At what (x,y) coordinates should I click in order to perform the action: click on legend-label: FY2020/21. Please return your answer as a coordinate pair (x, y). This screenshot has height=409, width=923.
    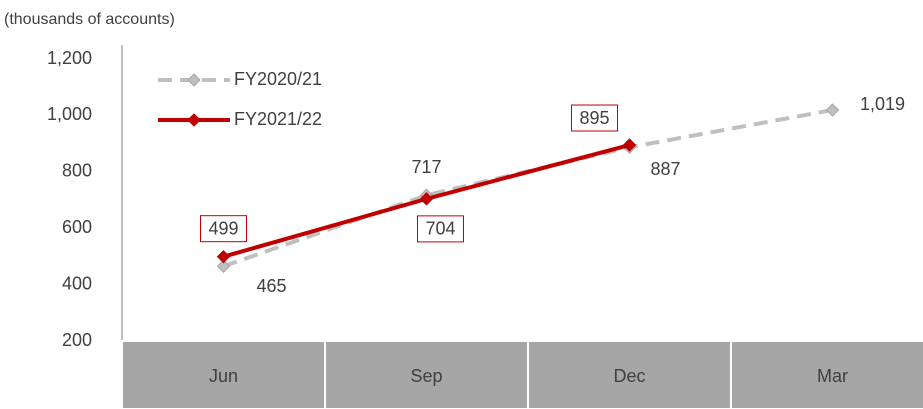
    Looking at the image, I should click on (278, 79).